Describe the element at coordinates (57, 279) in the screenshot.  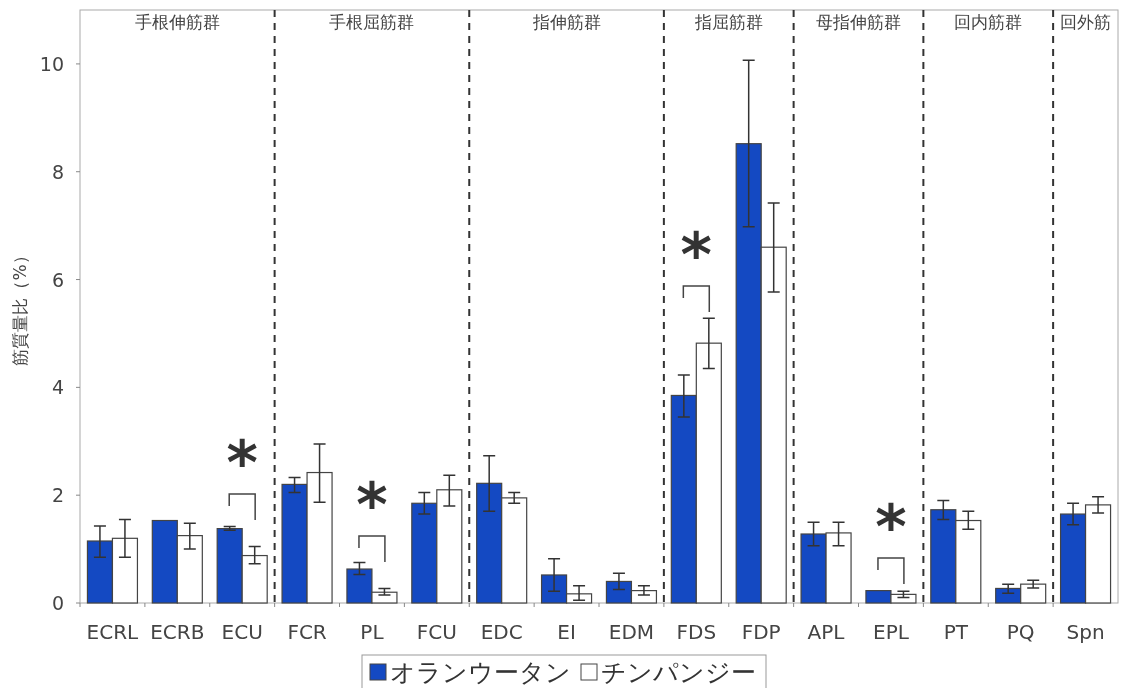
I see `y-tick-label: 6` at that location.